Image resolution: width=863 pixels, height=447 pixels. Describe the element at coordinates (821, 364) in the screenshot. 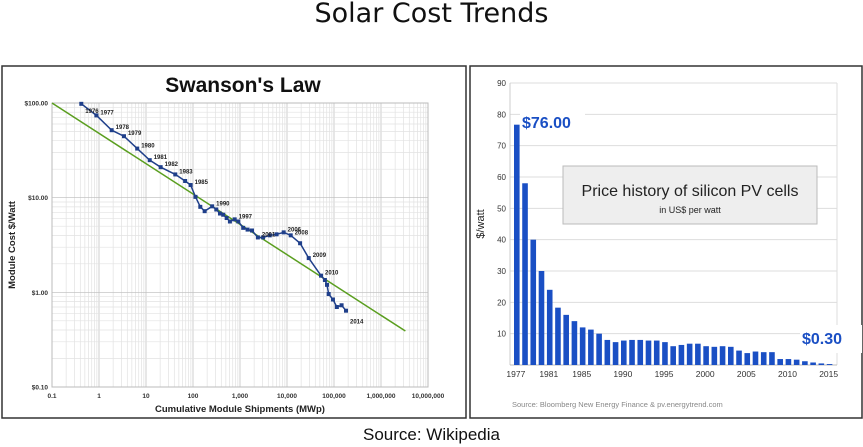

I see `bar-2014` at that location.